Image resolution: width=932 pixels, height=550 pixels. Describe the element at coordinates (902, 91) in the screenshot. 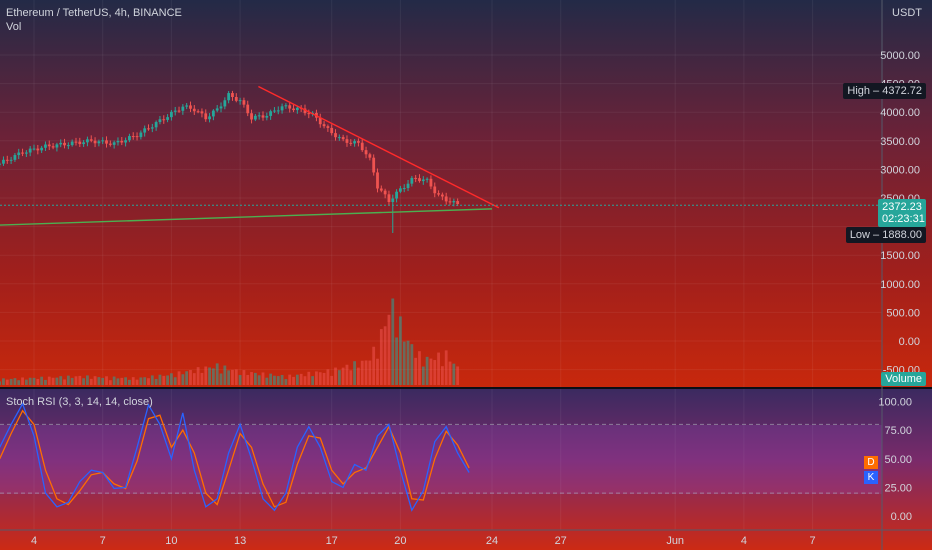

I see `high-value: 4372.72` at that location.